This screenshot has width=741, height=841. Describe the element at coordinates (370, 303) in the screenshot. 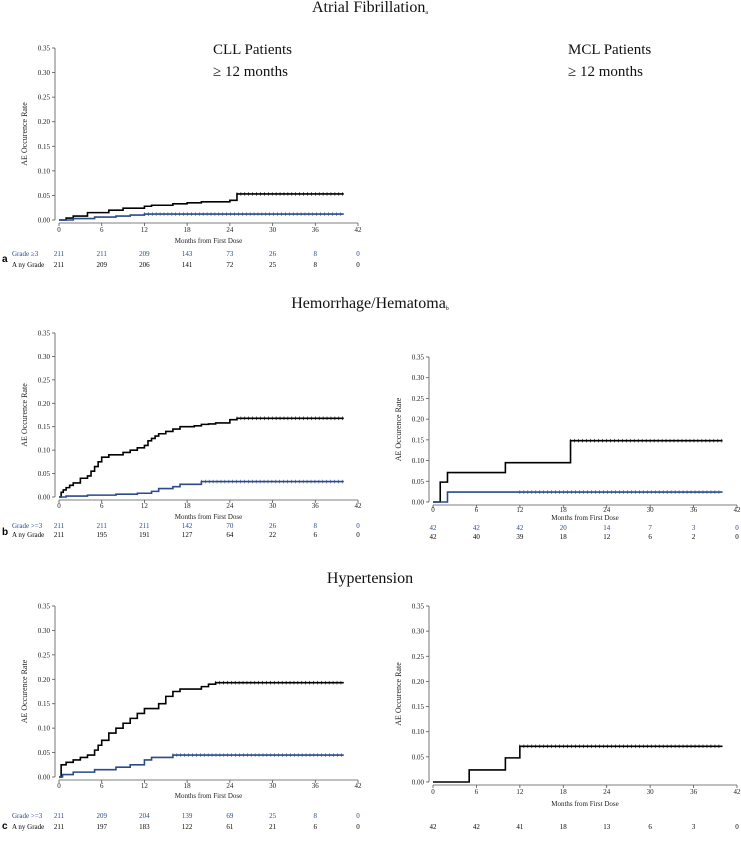

I see `panel-title: Hemorrhage/Hematomab` at that location.